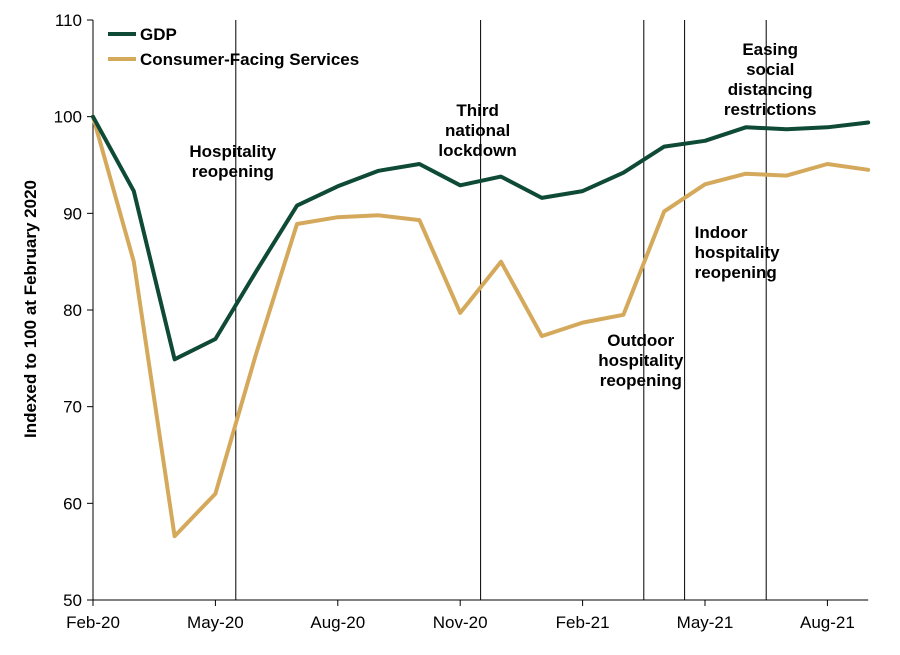 This screenshot has width=900, height=655. Describe the element at coordinates (233, 47) in the screenshot. I see `legend: GDP Consumer-Facing Services` at that location.